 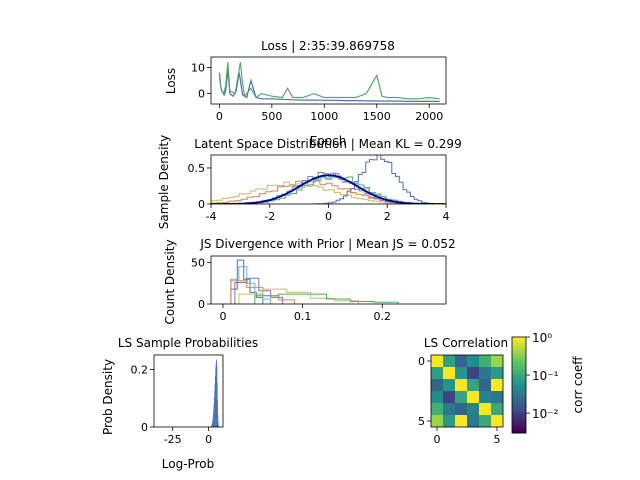 I want to click on corr-colorbar-tick-label: 10⁻², so click(x=545, y=414).